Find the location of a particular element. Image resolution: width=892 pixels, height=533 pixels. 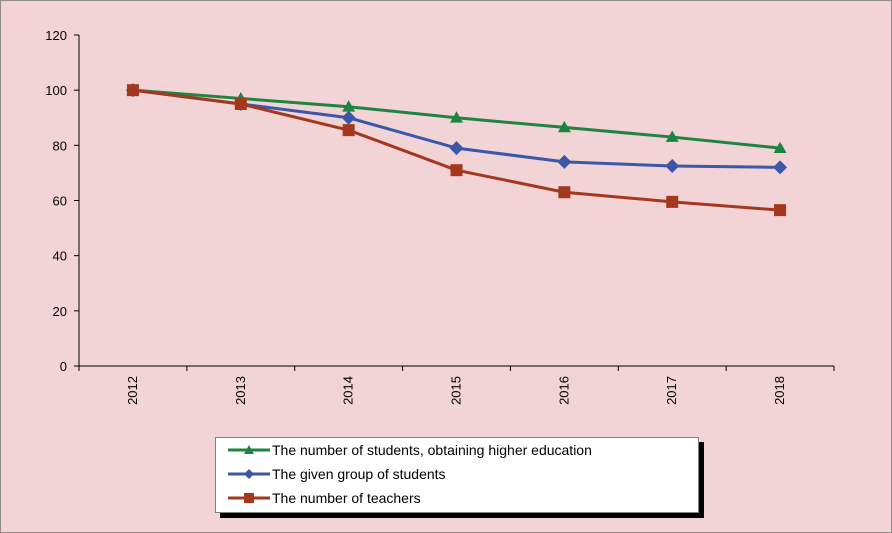

y-tick-label: 40 is located at coordinates (60, 256).